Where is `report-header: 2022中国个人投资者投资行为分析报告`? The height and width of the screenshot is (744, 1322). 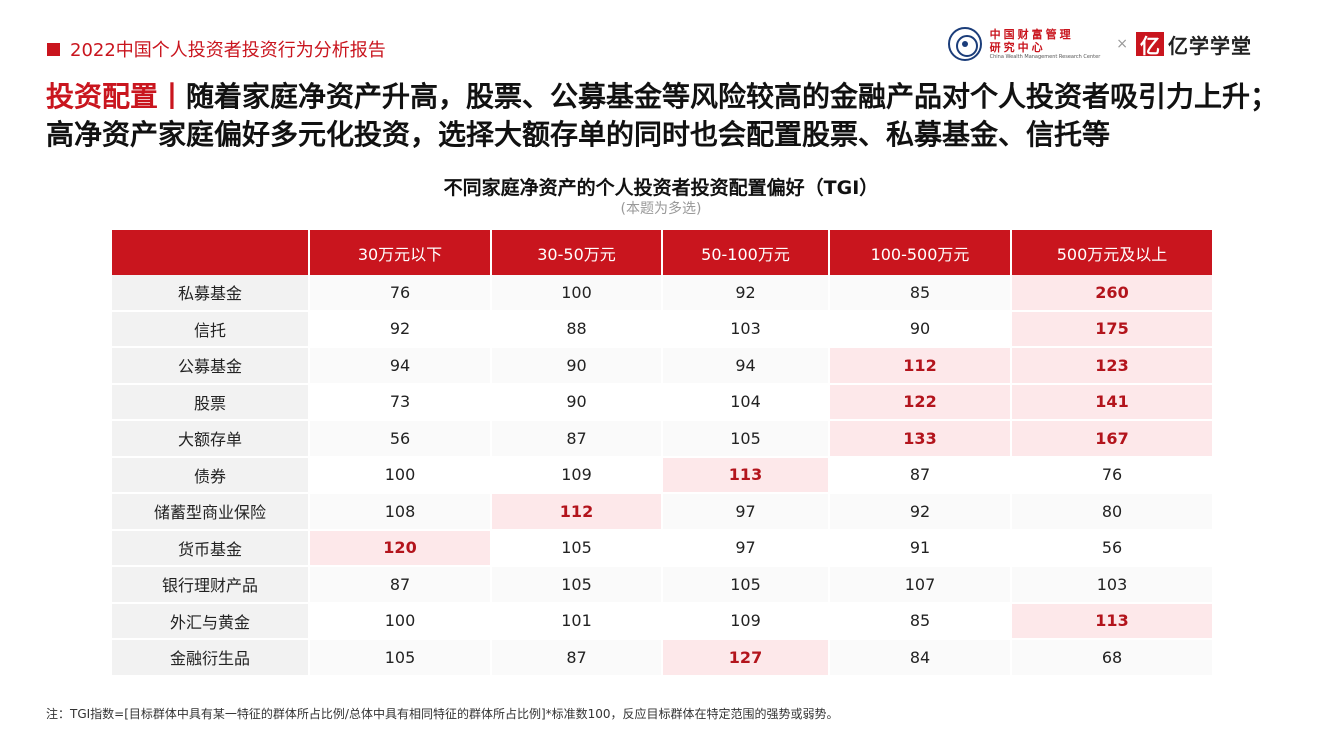
report-header: 2022中国个人投资者投资行为分析报告 is located at coordinates (216, 49).